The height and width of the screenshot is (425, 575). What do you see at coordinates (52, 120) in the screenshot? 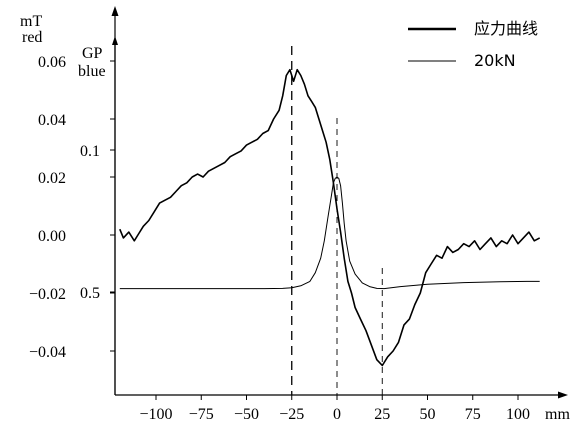
I see `left-tick-label: 0.04` at bounding box center [52, 120].